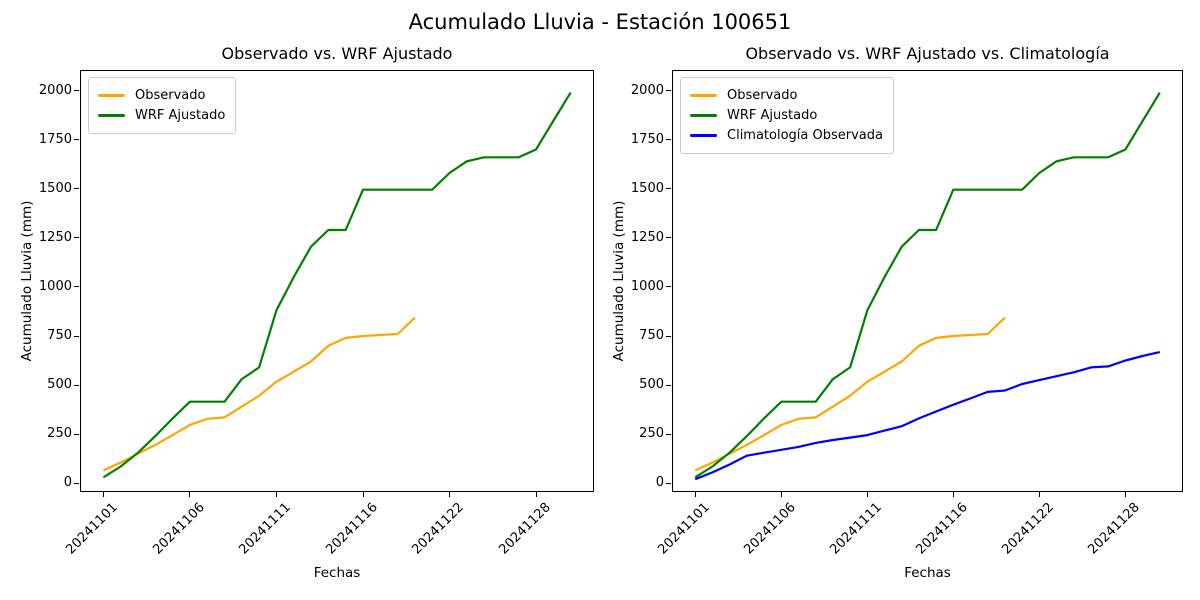 The height and width of the screenshot is (600, 1200). What do you see at coordinates (600, 22) in the screenshot?
I see `figure-title: Acumulado Lluvia - Estación 100651` at bounding box center [600, 22].